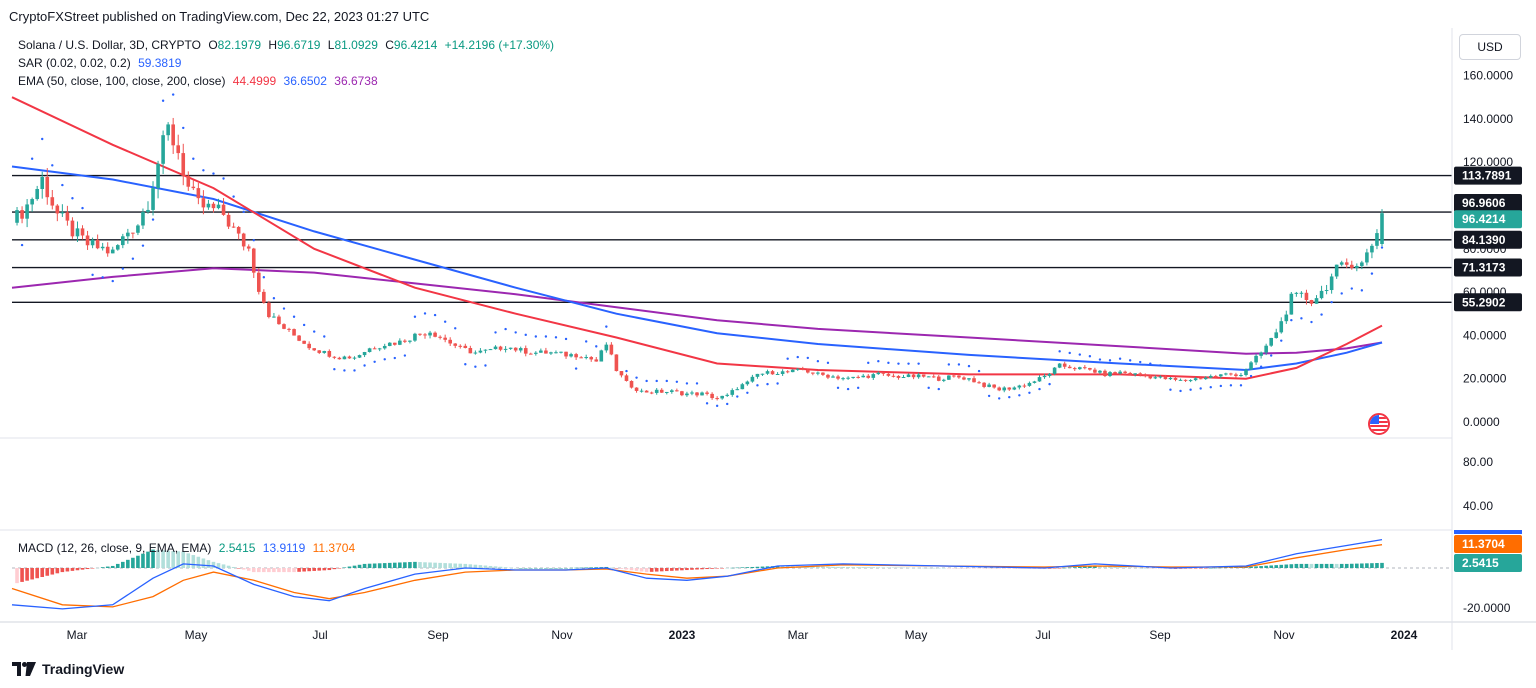 The width and height of the screenshot is (1536, 688). What do you see at coordinates (726, 484) in the screenshot?
I see `chart-grid` at bounding box center [726, 484].